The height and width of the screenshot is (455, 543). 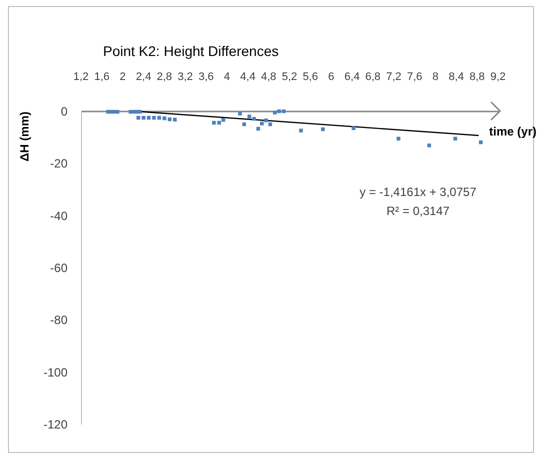 I want to click on x-tick-label: 6, so click(x=331, y=77).